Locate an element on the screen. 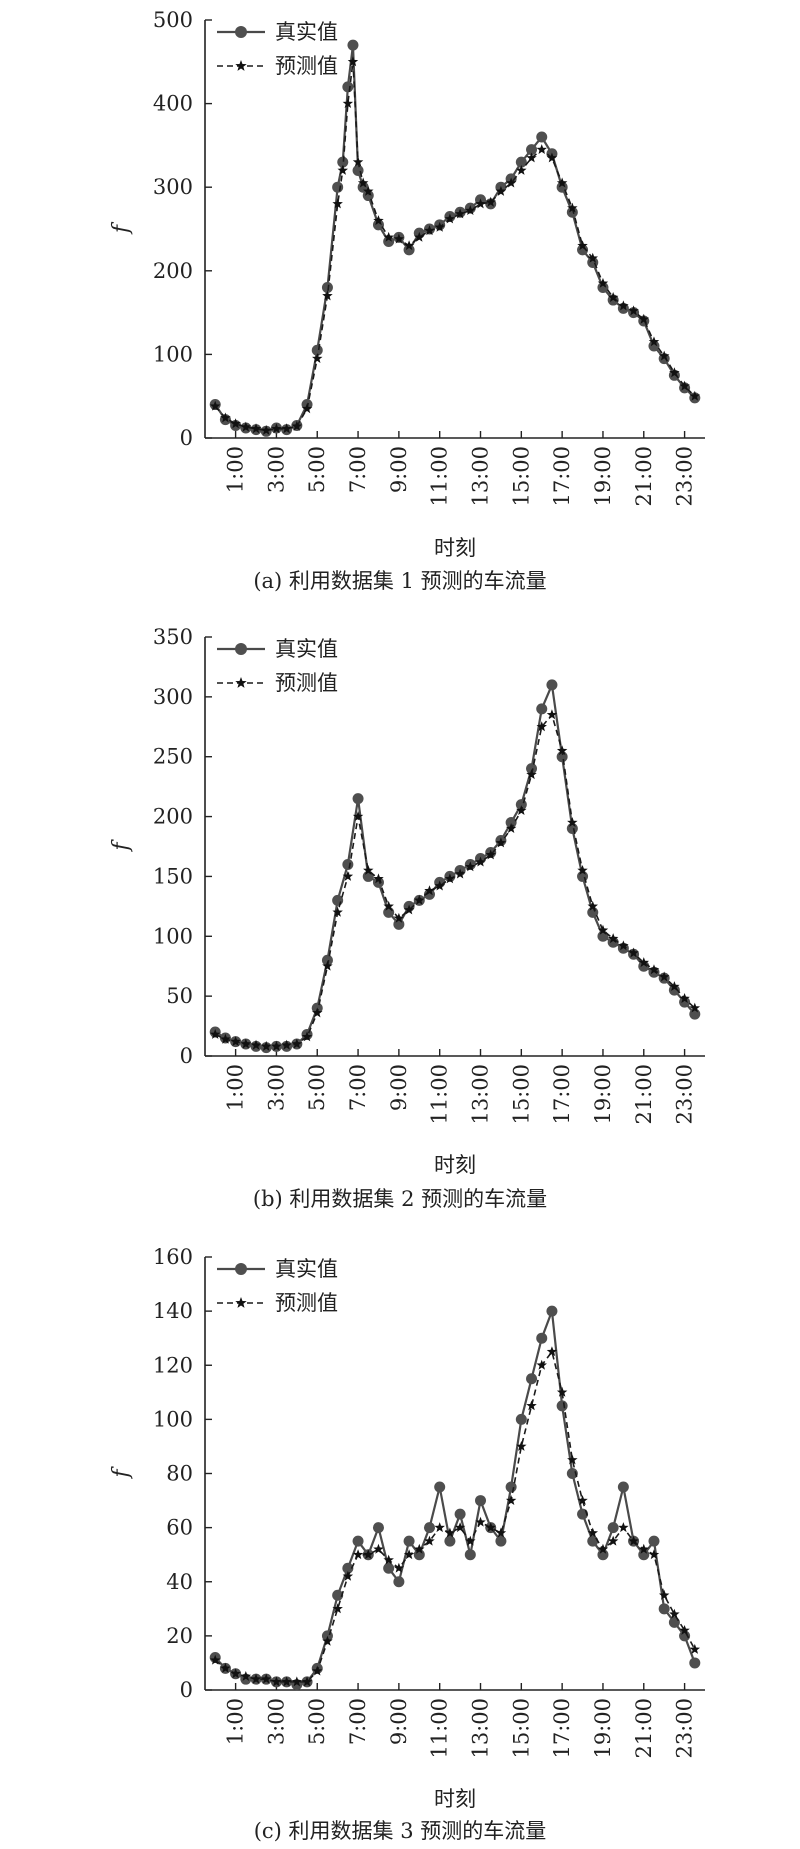  series-line is located at coordinates (455, 864).